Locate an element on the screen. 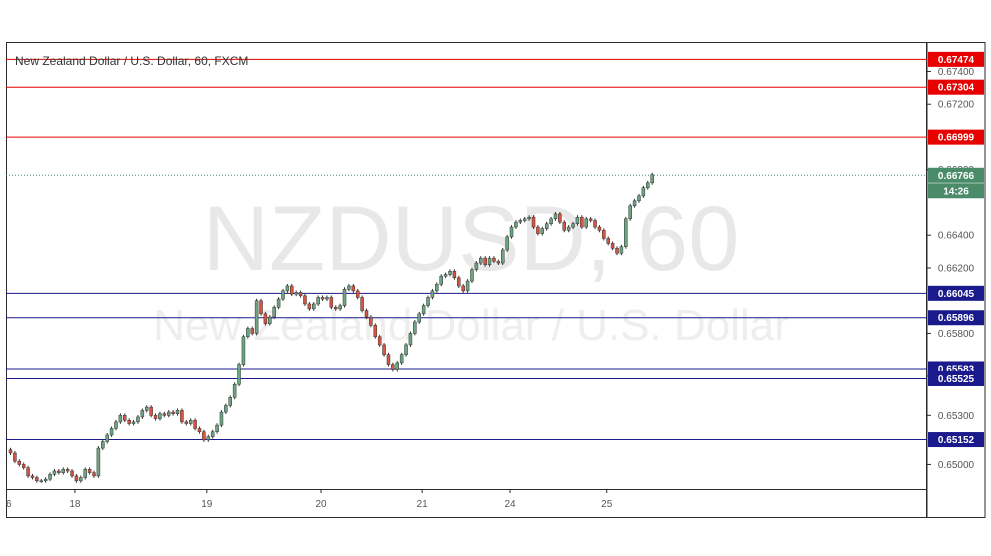 This screenshot has height=556, width=991. support-level-label: 0.65152 is located at coordinates (956, 440).